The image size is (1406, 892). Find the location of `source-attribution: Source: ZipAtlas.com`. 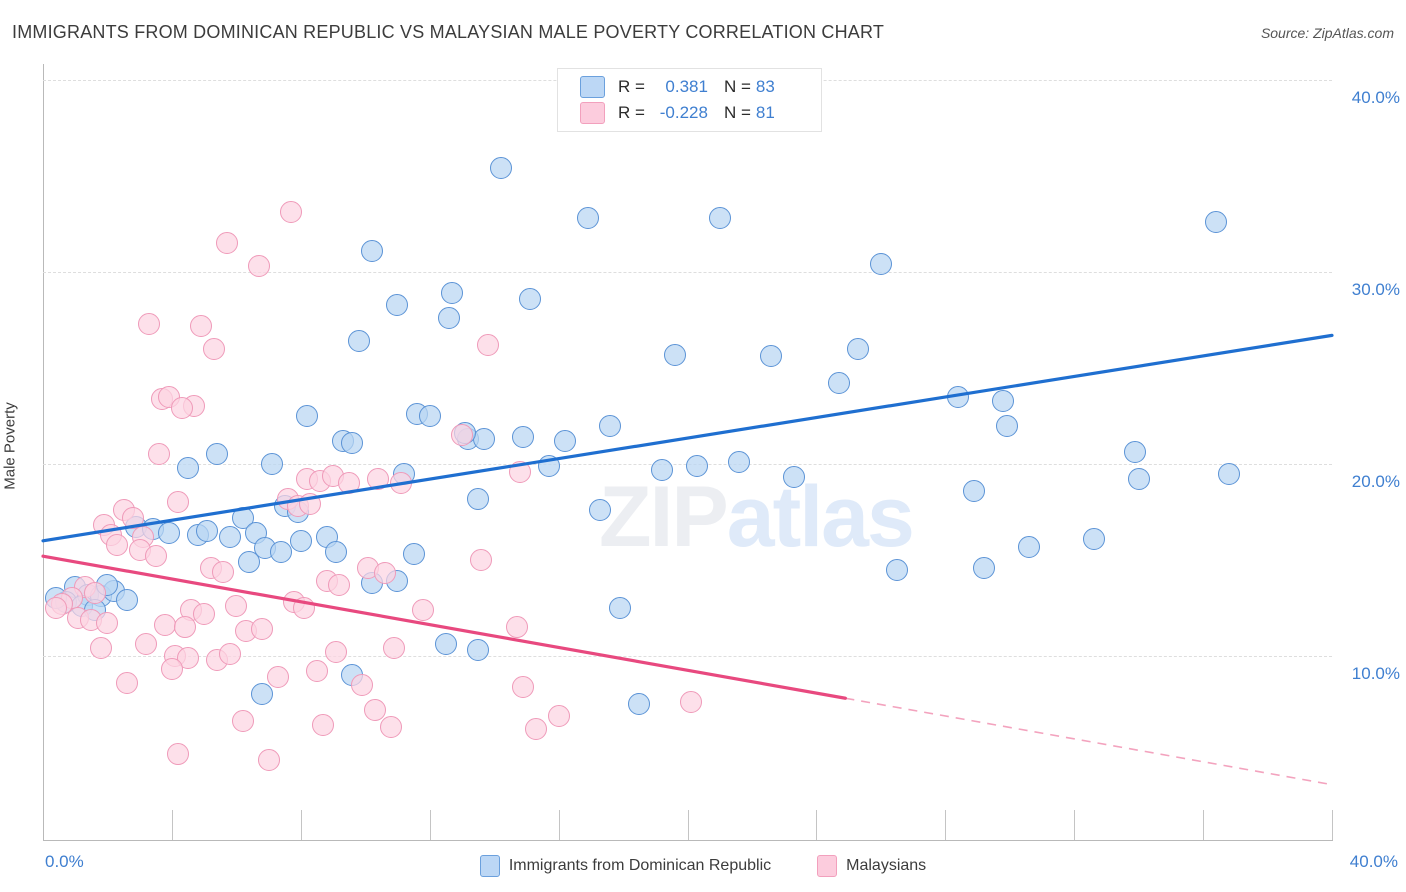

source-attribution: Source: ZipAtlas.com is located at coordinates (1327, 33).